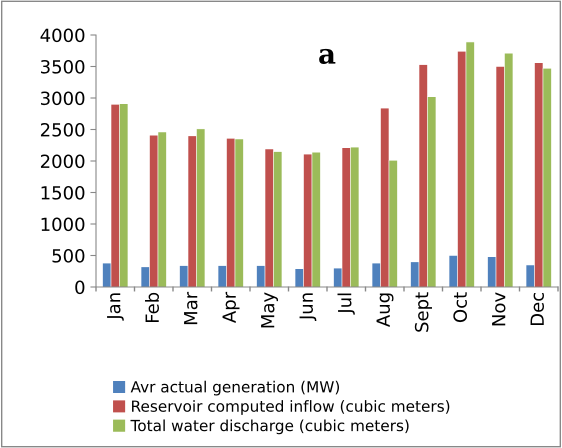  What do you see at coordinates (152, 307) in the screenshot?
I see `x-tick-label: Feb` at bounding box center [152, 307].